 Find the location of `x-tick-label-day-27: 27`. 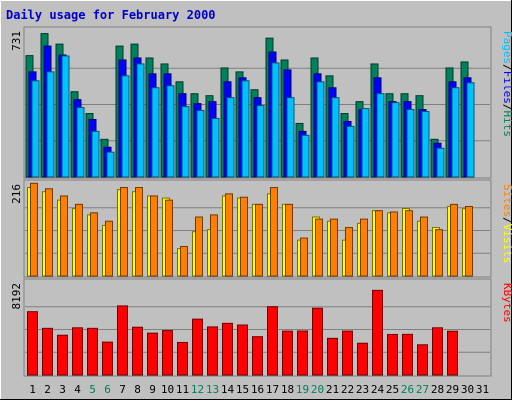

x-tick-label-day-27: 27 is located at coordinates (422, 389).